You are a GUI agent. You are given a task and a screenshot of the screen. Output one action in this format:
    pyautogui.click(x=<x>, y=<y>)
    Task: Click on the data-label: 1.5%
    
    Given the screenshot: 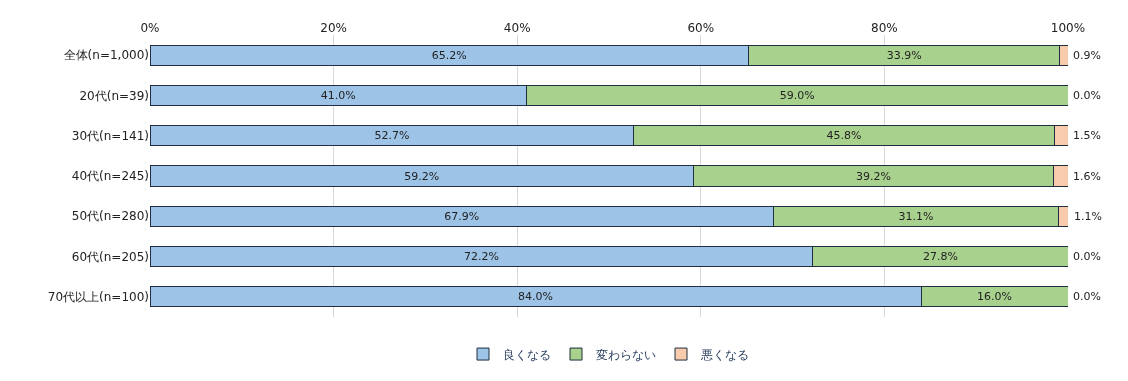 What is the action you would take?
    pyautogui.click(x=1087, y=135)
    